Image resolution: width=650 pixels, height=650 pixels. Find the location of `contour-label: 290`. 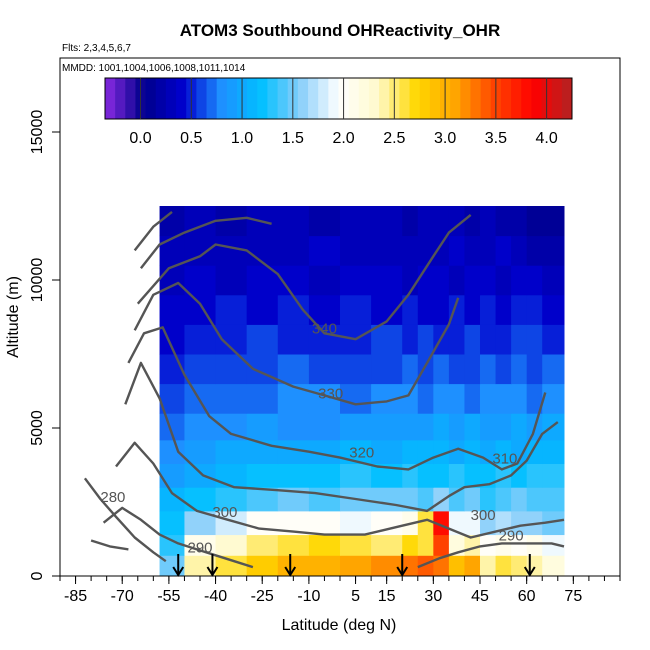

contour-label: 290 is located at coordinates (511, 535).